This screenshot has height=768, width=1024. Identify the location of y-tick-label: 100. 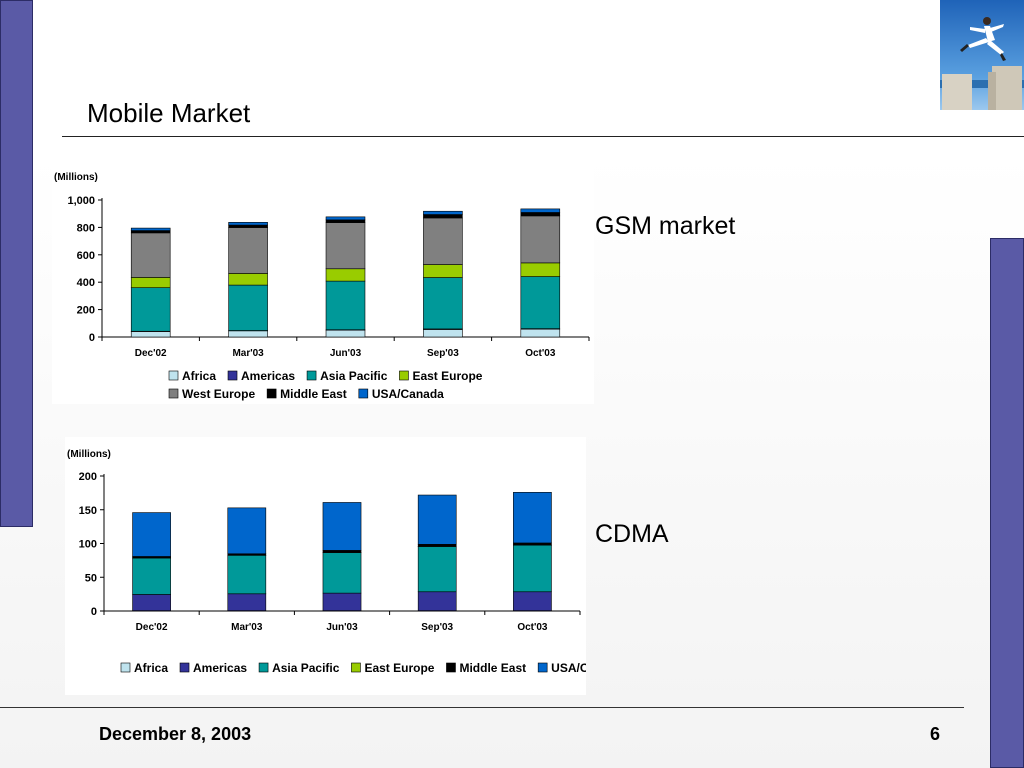
(88, 545).